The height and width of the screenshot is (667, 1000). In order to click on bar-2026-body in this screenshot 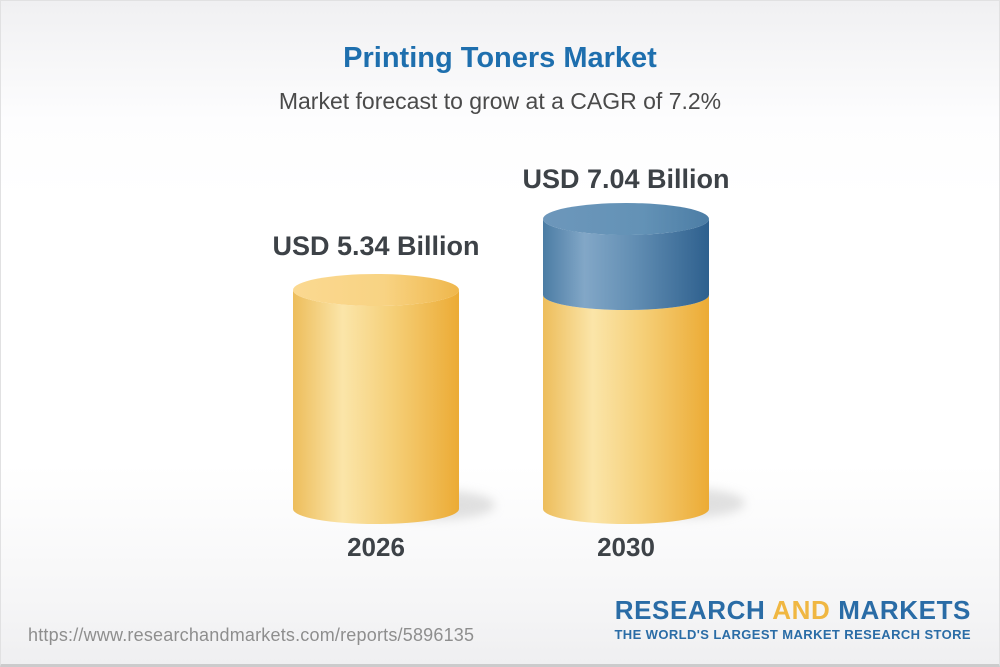, I will do `click(376, 407)`.